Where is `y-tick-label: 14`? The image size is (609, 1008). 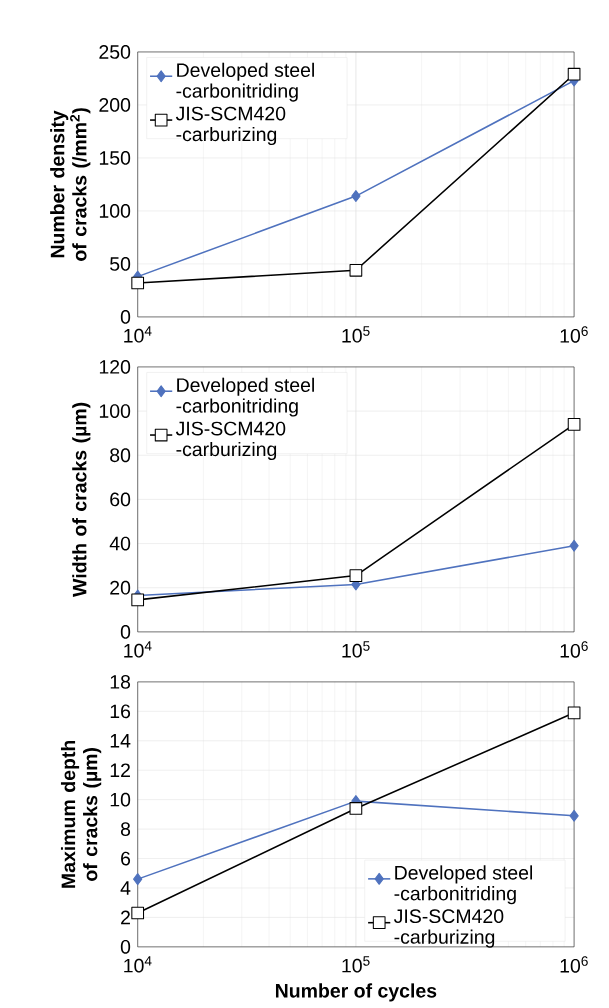
y-tick-label: 14 is located at coordinates (120, 741).